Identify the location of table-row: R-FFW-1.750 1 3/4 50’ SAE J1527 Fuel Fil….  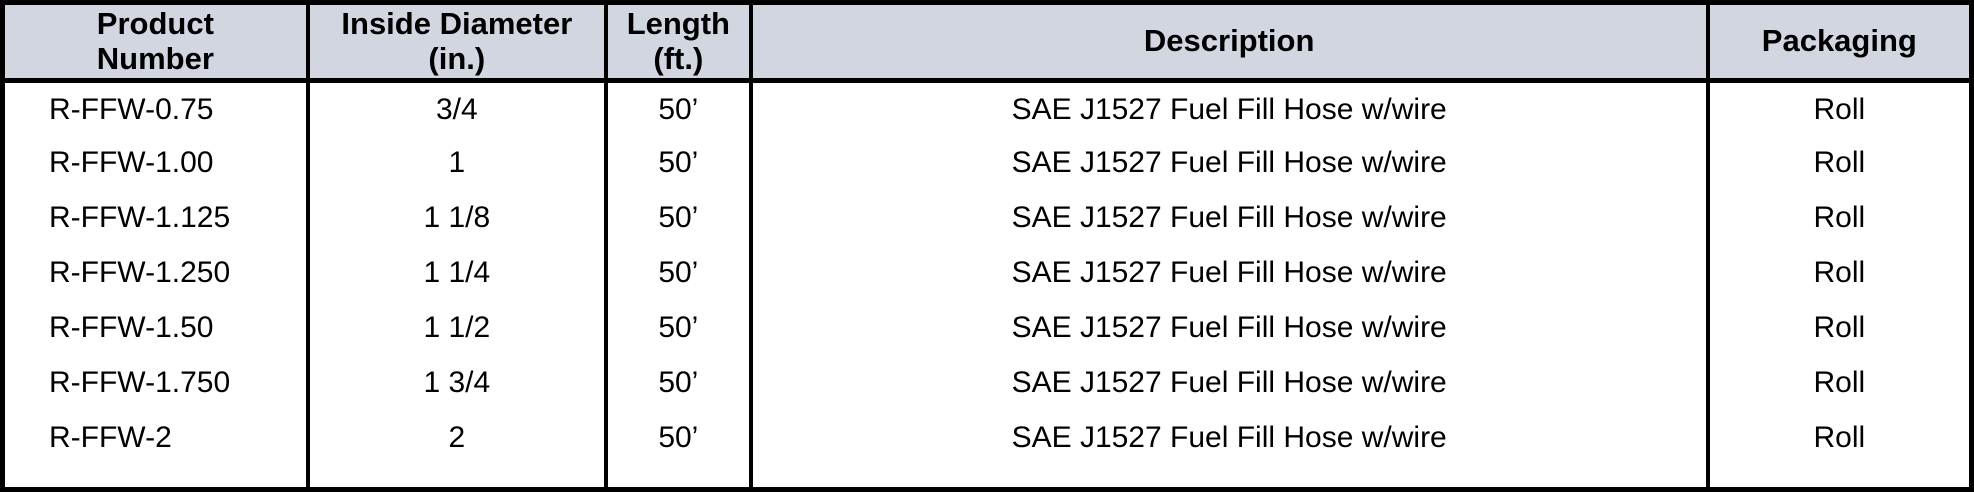
(987, 383).